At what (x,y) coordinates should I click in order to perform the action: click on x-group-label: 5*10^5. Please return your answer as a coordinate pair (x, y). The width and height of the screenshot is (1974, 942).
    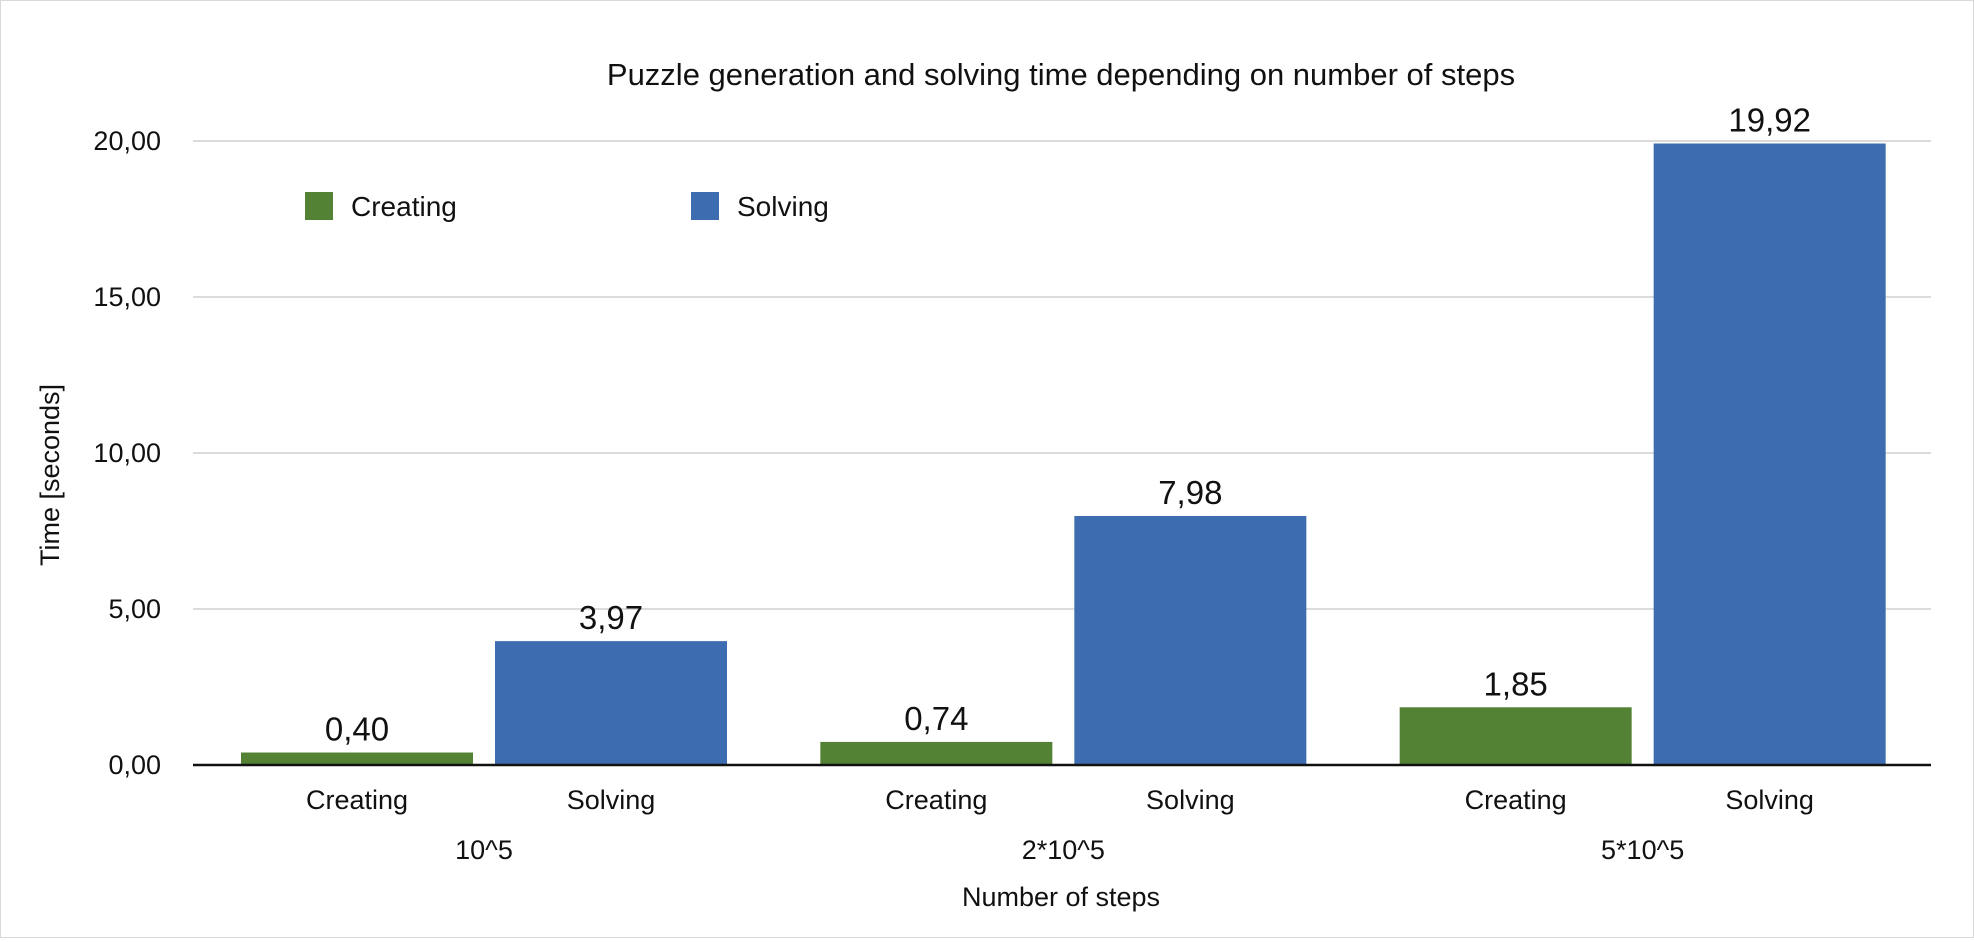
    Looking at the image, I should click on (1642, 850).